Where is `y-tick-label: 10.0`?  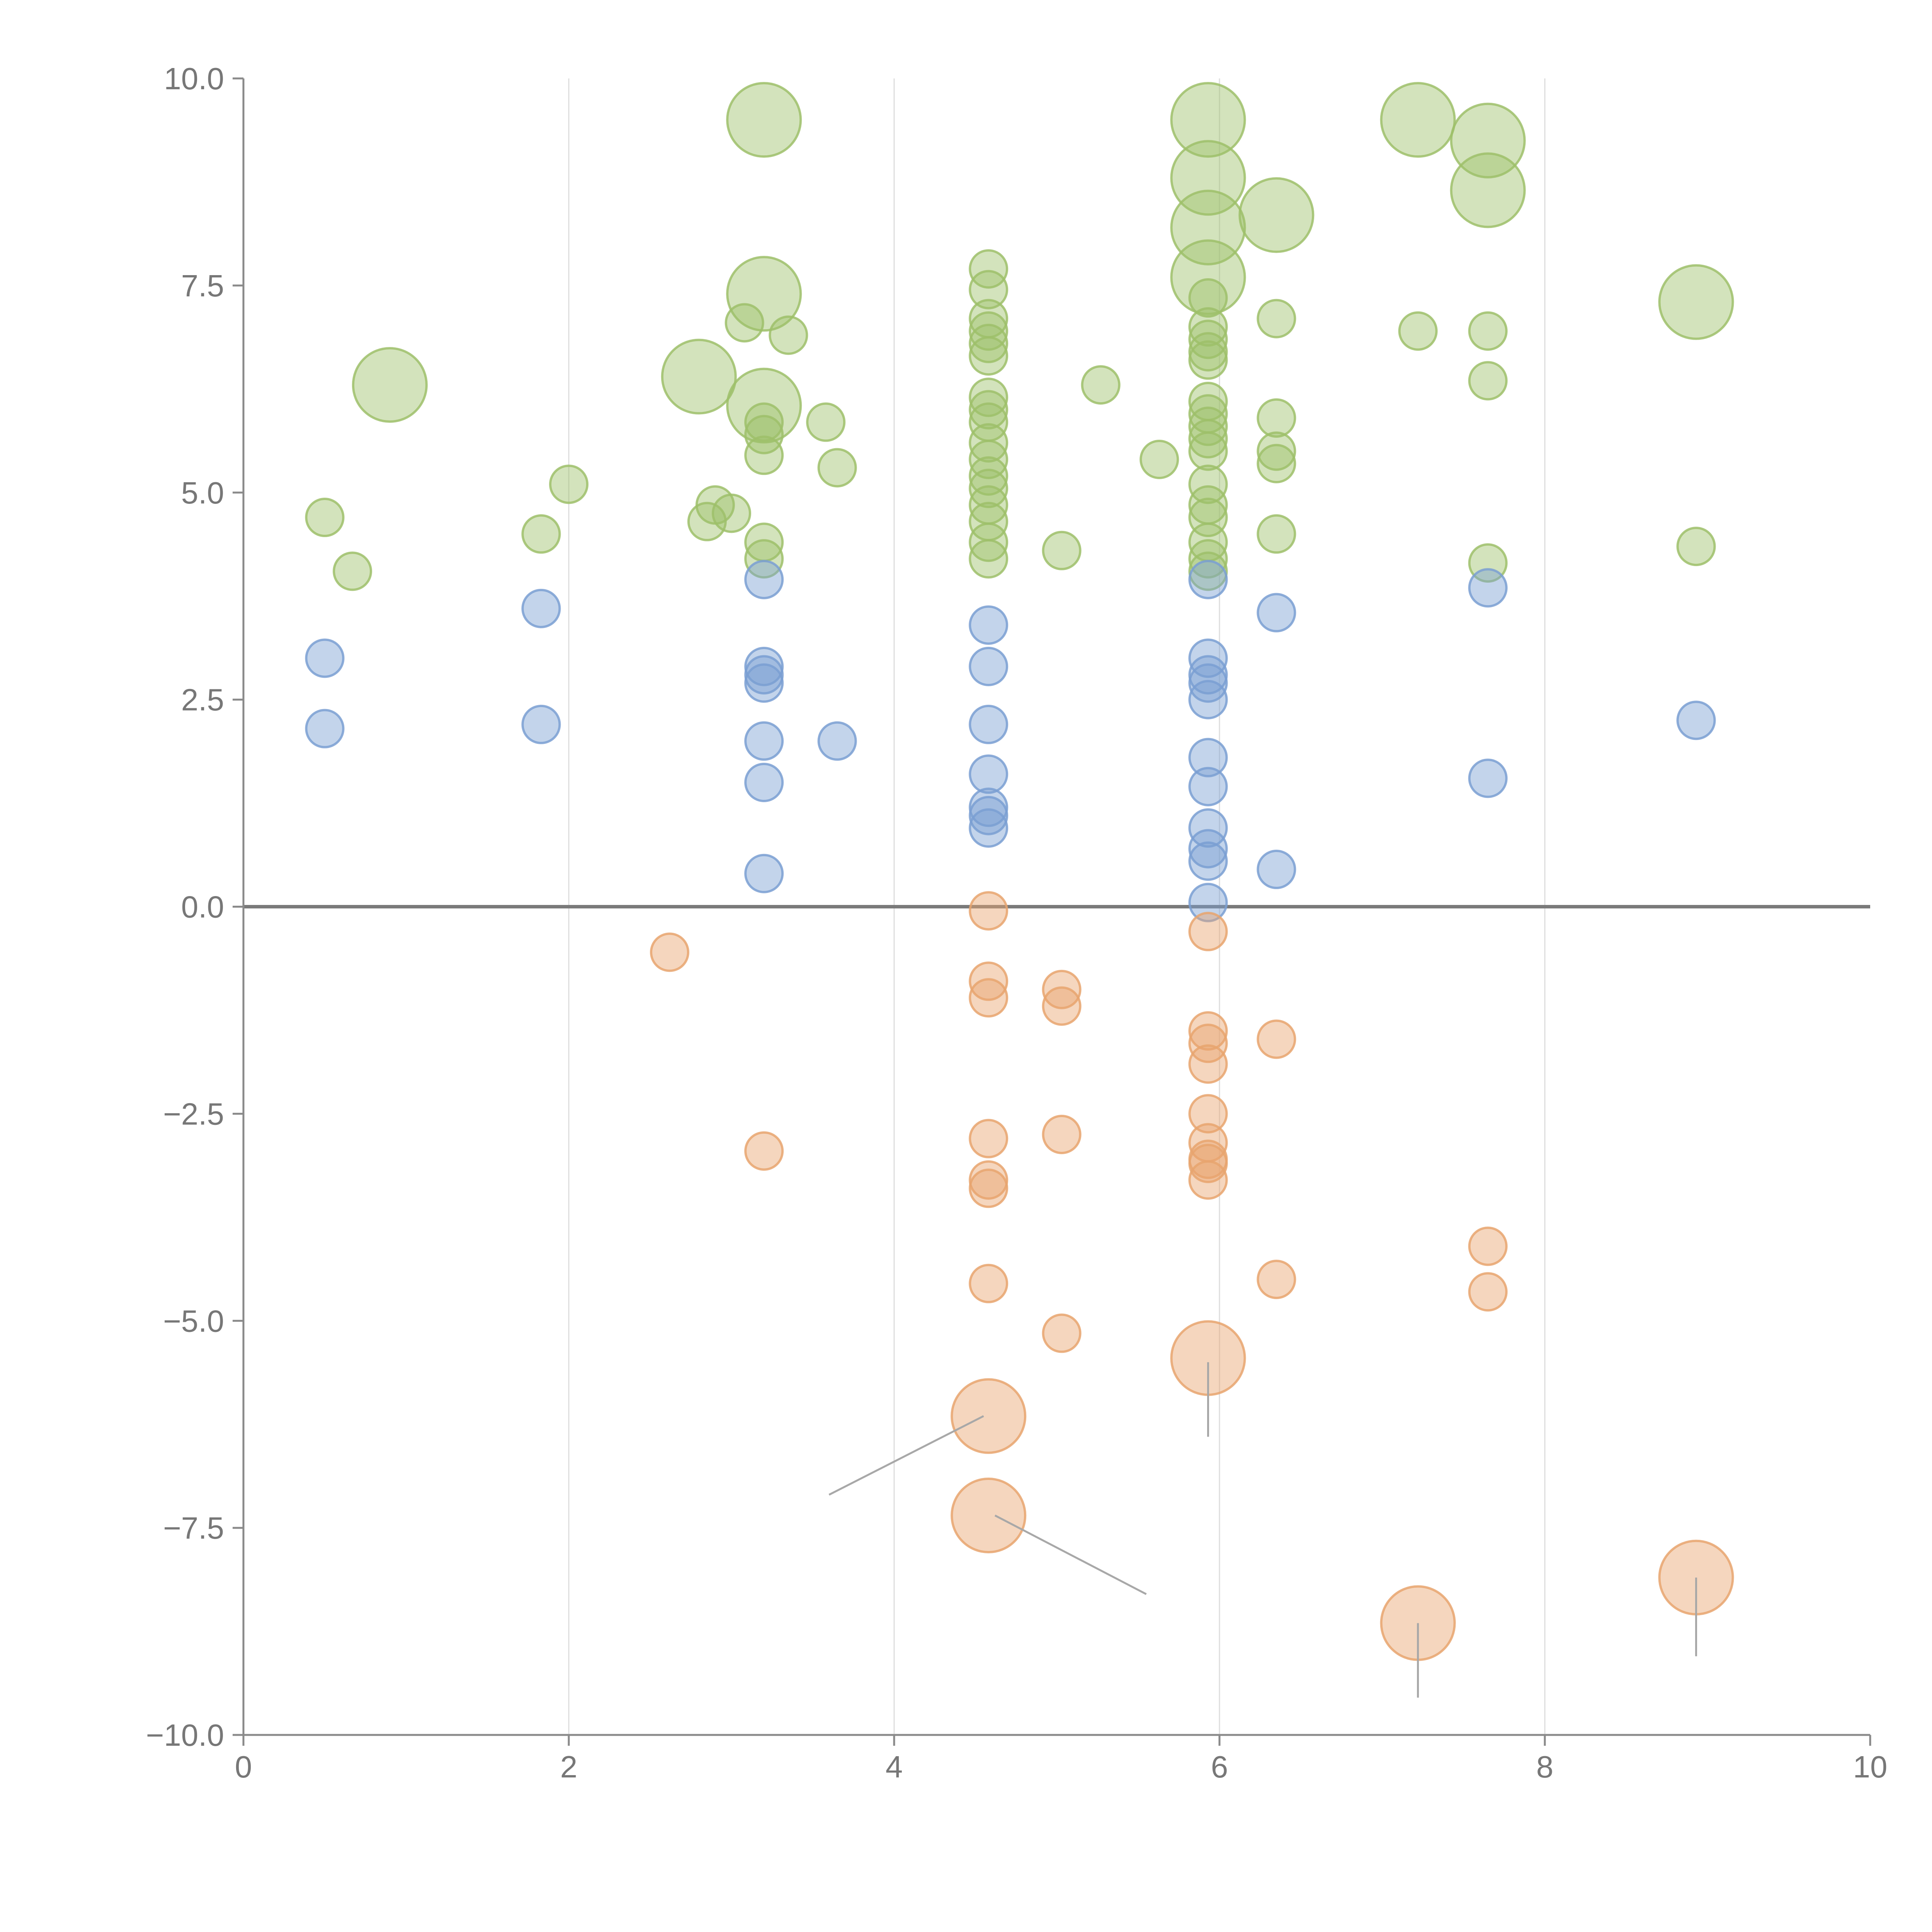
y-tick-label: 10.0 is located at coordinates (194, 78).